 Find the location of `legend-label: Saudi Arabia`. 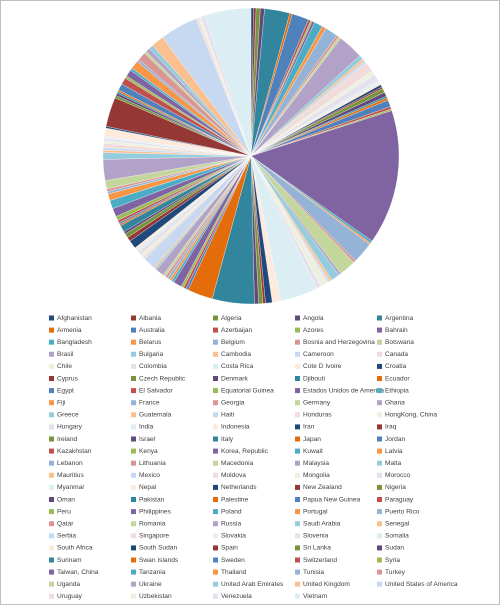

legend-label: Saudi Arabia is located at coordinates (322, 523).